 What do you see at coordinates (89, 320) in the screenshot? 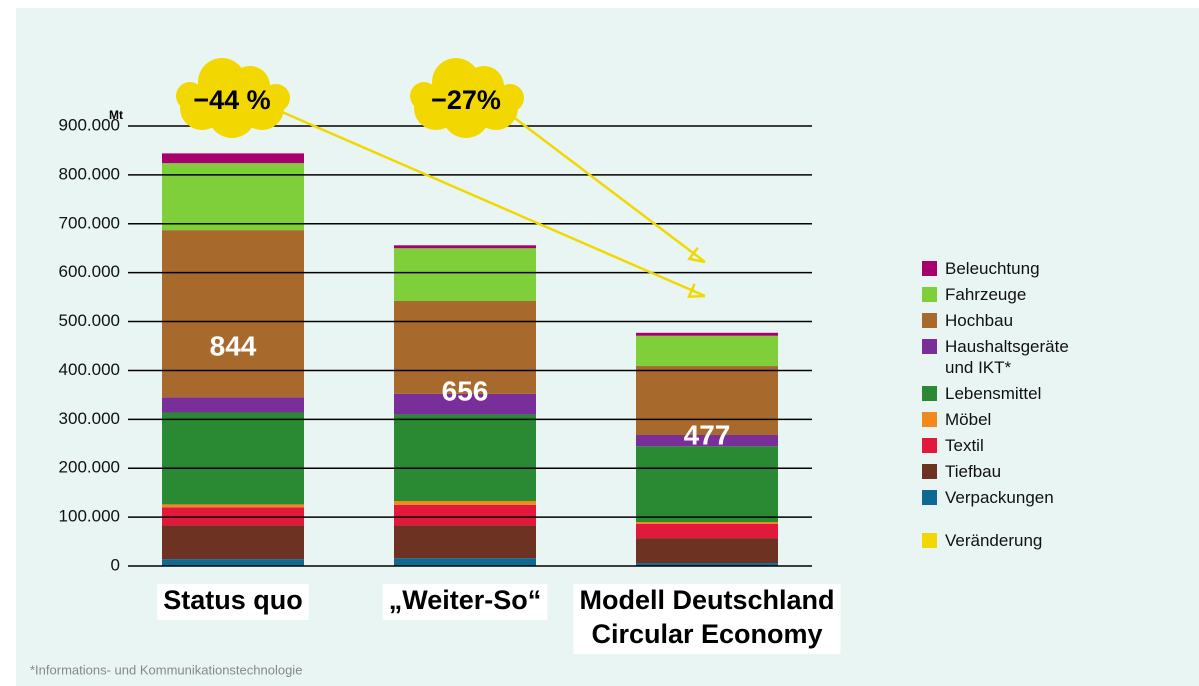
I see `y-tick-label: 500.000` at bounding box center [89, 320].